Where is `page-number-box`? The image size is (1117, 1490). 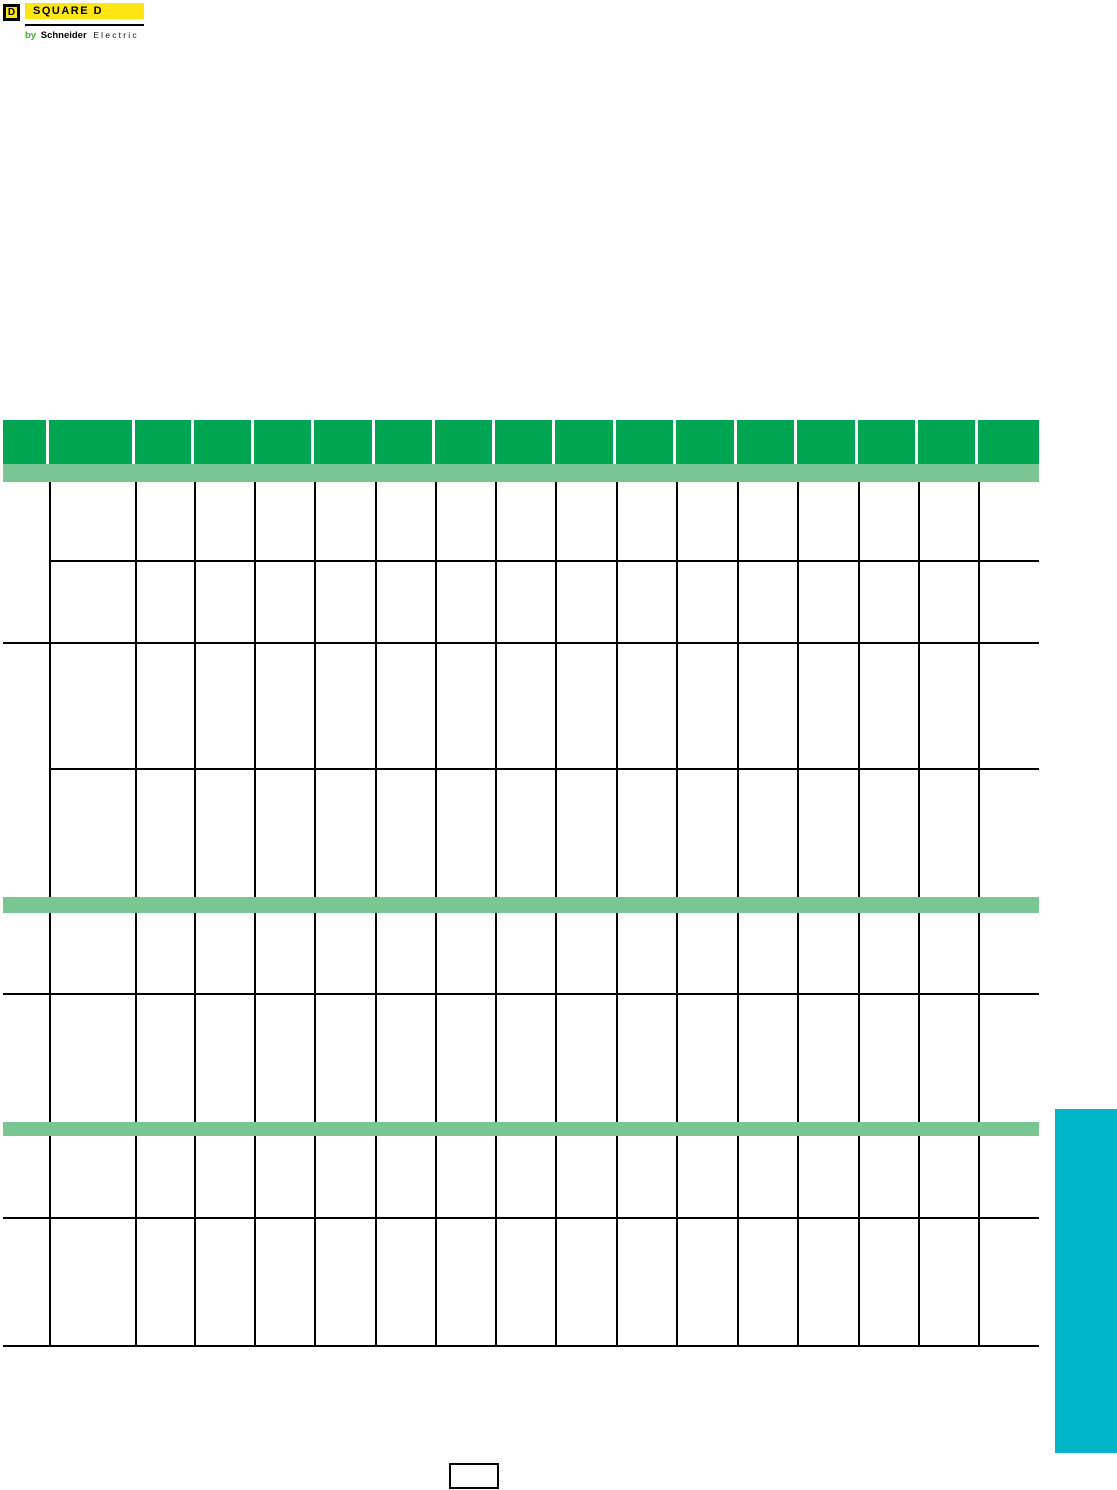
page-number-box is located at coordinates (474, 1476).